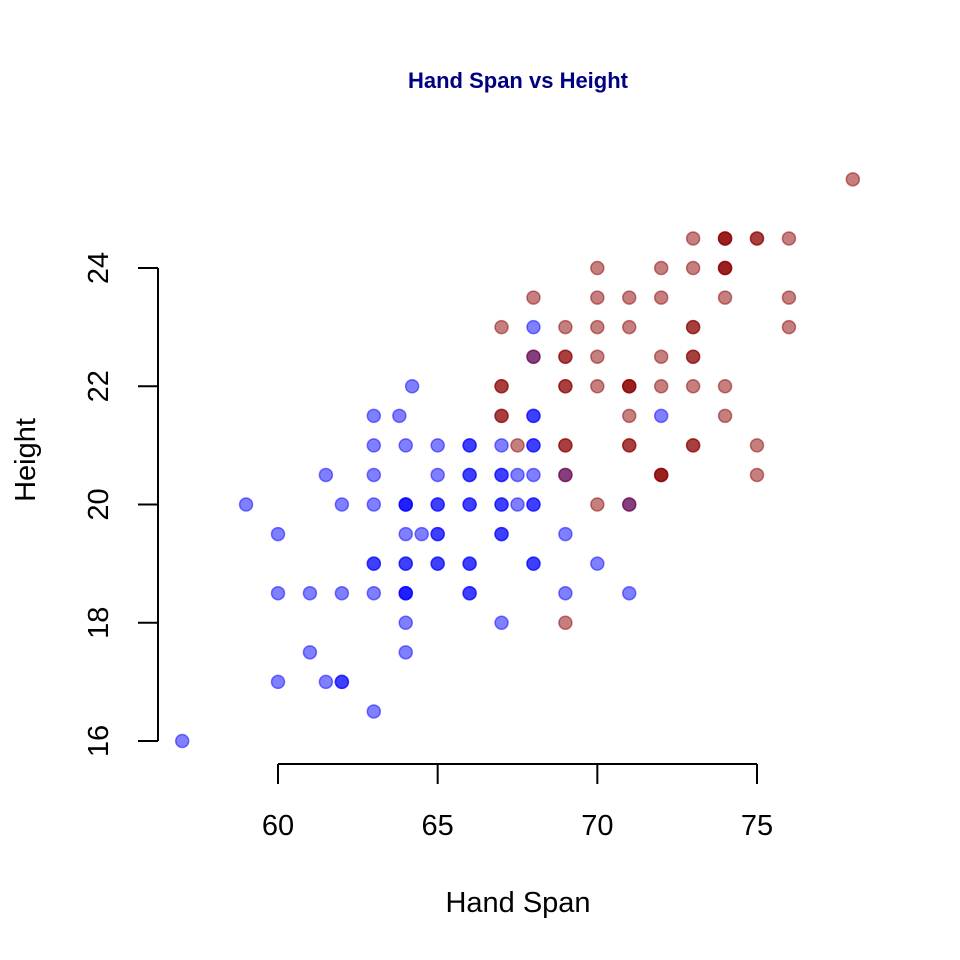 The image size is (960, 960). Describe the element at coordinates (517, 803) in the screenshot. I see `x-ticks: 60 65 70 75` at that location.